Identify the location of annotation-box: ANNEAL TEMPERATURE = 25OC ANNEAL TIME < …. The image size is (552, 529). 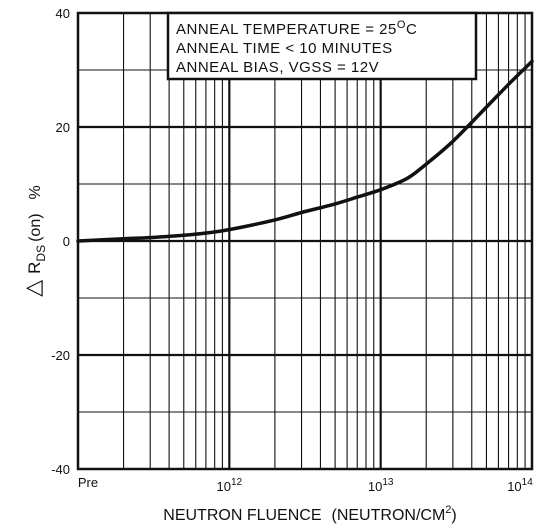
(322, 46).